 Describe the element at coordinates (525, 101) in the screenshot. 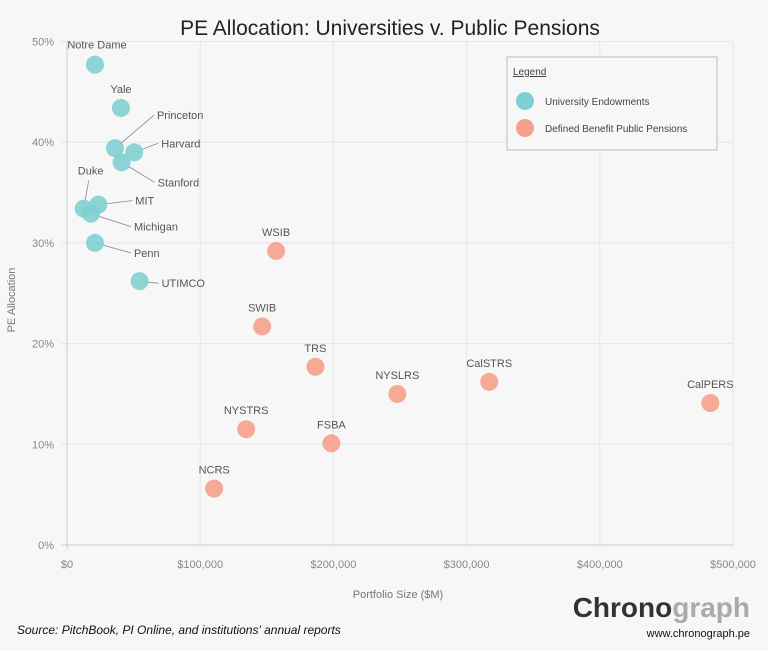

I see `legend-swatch-universities` at that location.